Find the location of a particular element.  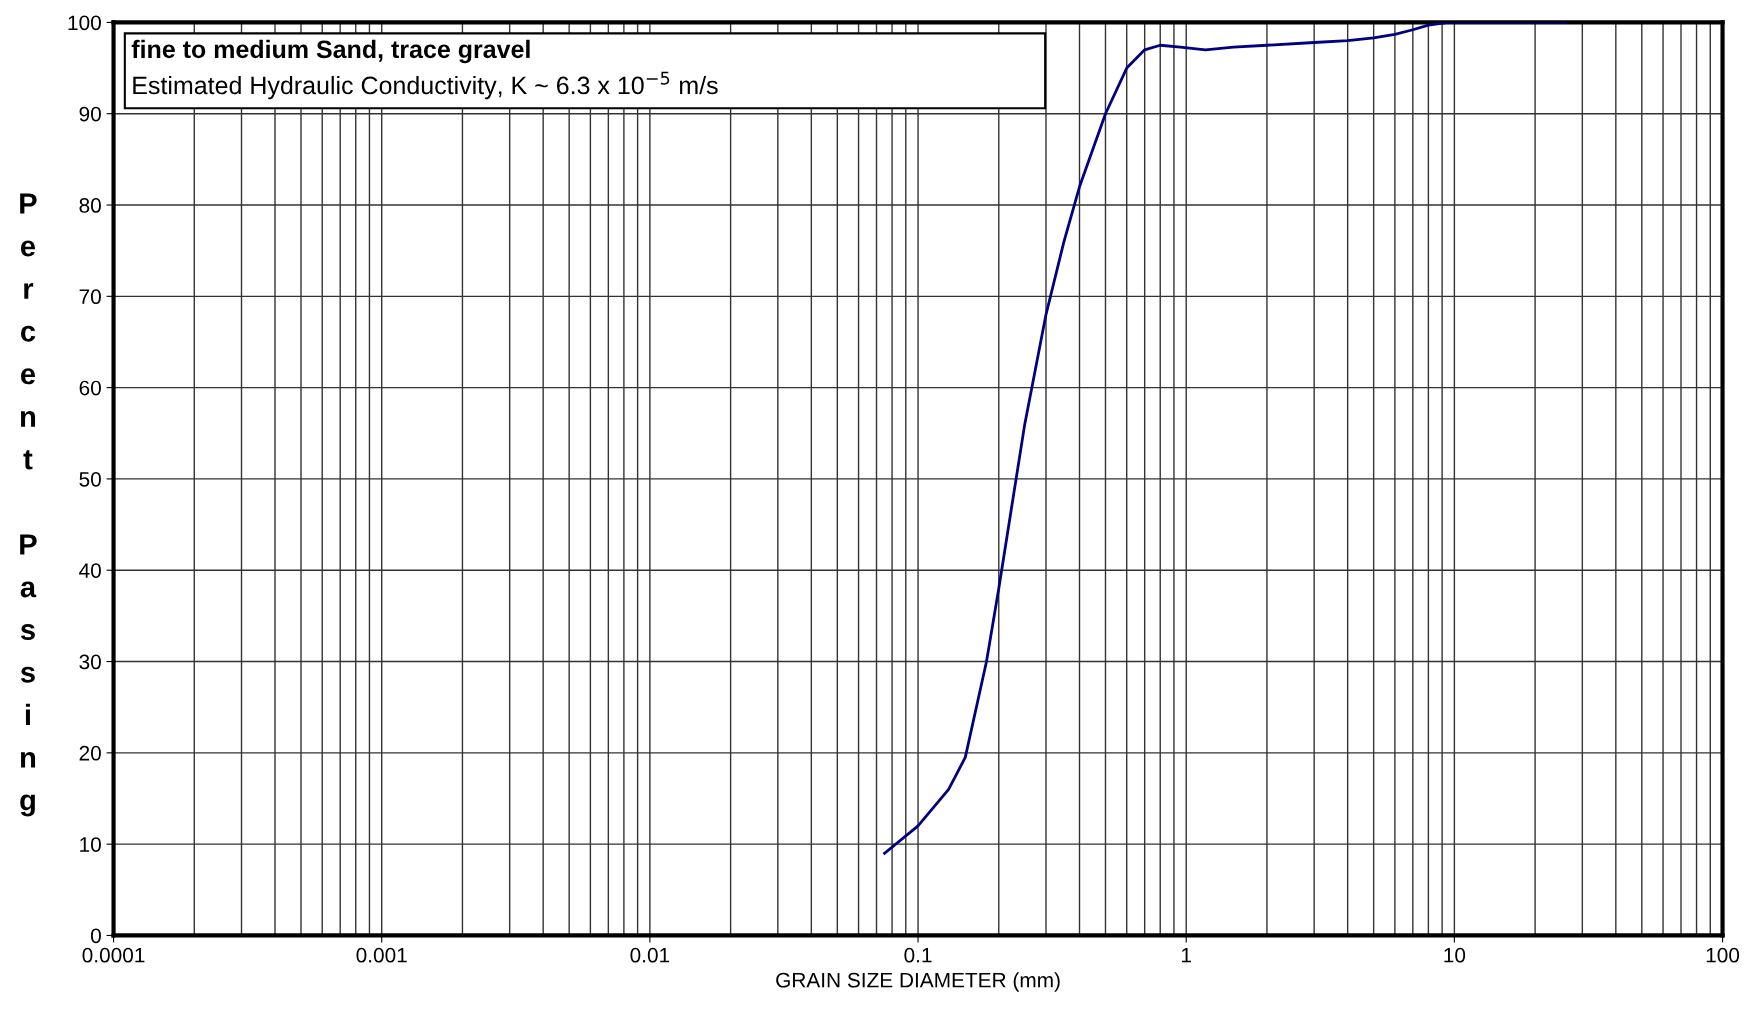

x-tick-label: 0.1 is located at coordinates (918, 955).